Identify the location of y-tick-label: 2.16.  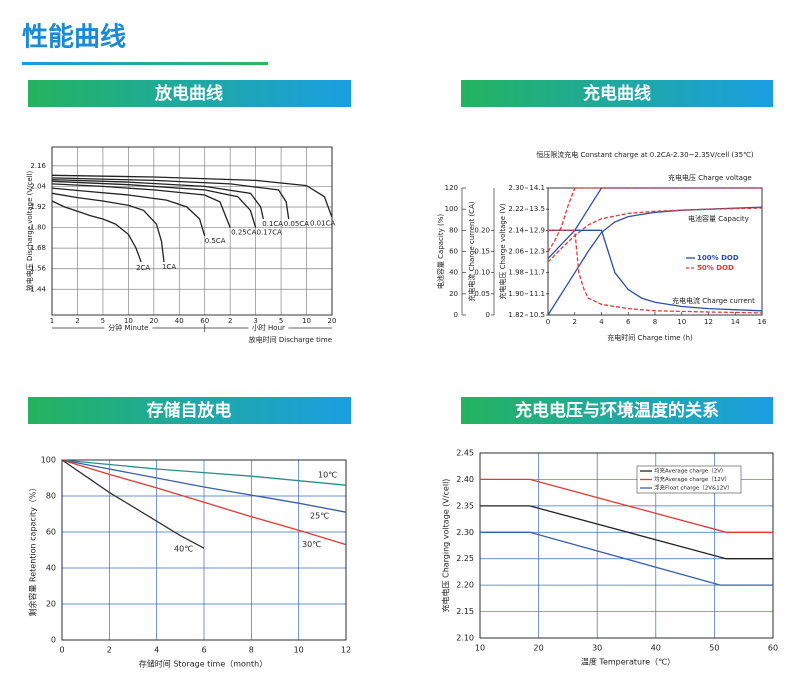
(38, 166).